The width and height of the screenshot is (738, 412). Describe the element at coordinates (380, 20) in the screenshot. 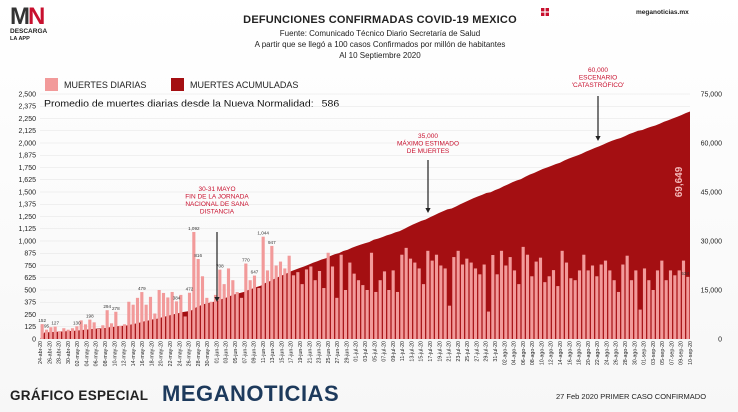

I see `chart-title: DEFUNCIONES CONFIRMADAS COVID-19 MEXICO` at that location.